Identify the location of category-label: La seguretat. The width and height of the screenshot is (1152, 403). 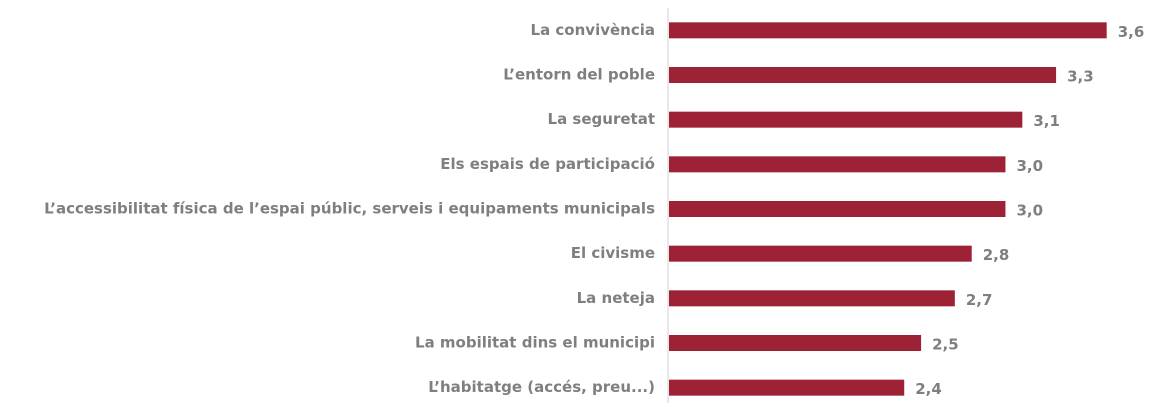
(601, 119).